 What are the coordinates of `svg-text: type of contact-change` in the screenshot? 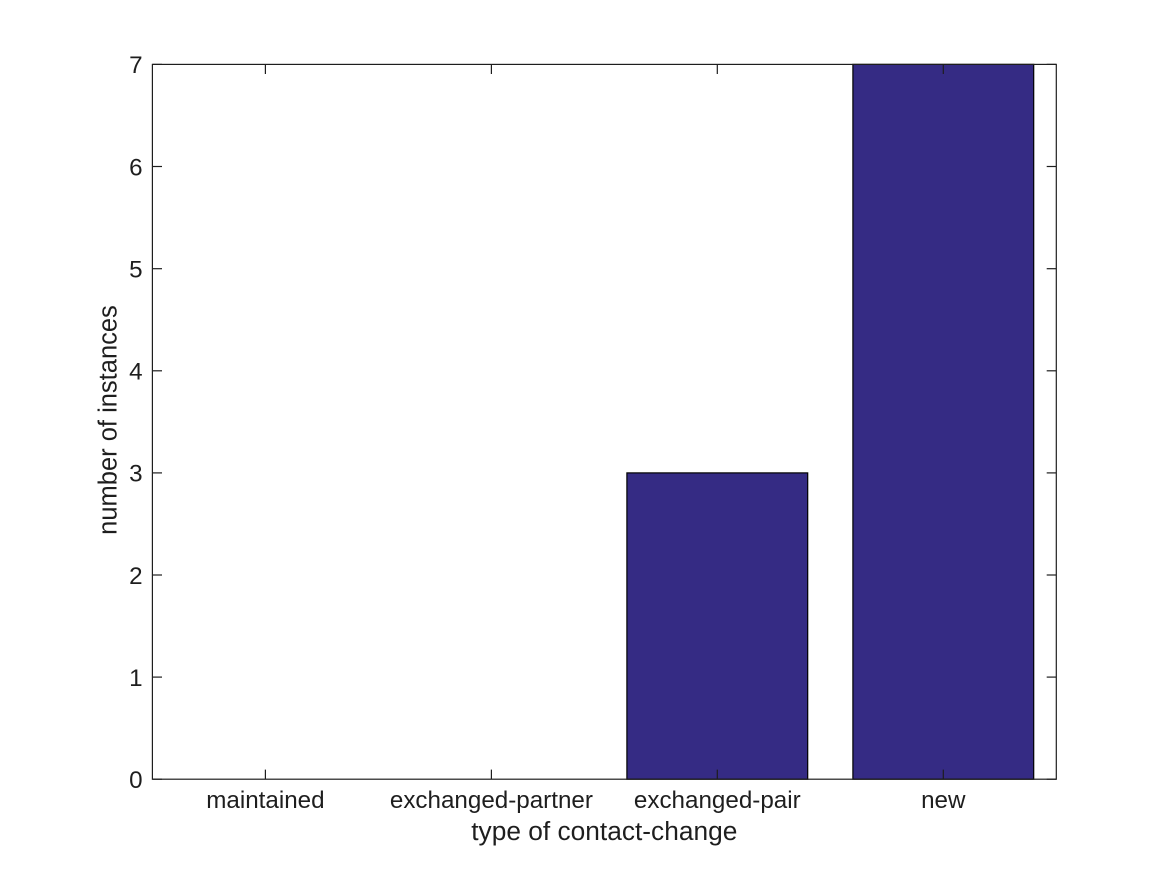 It's located at (604, 831).